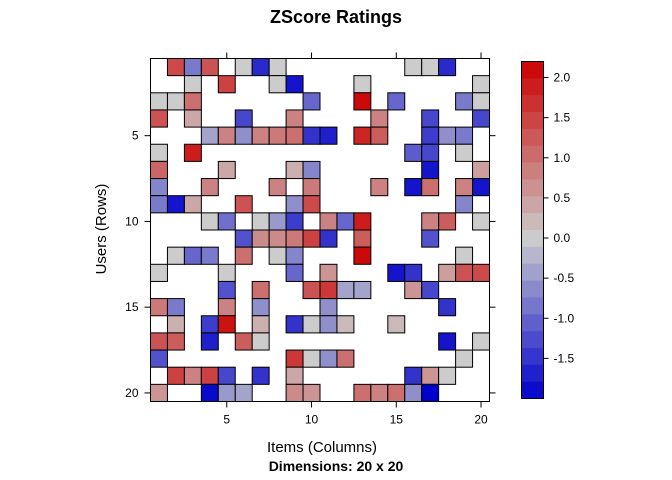 The height and width of the screenshot is (480, 672). I want to click on y-tick-label: 5, so click(135, 136).